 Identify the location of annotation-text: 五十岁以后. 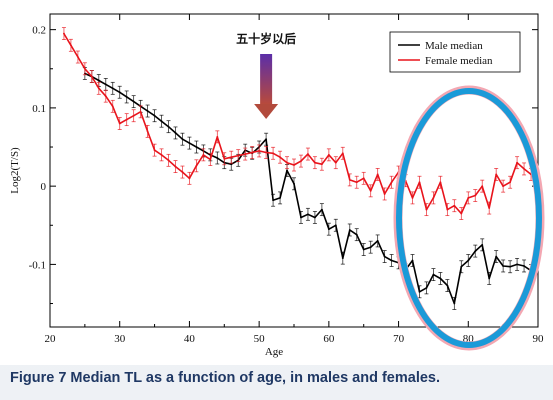
(266, 38).